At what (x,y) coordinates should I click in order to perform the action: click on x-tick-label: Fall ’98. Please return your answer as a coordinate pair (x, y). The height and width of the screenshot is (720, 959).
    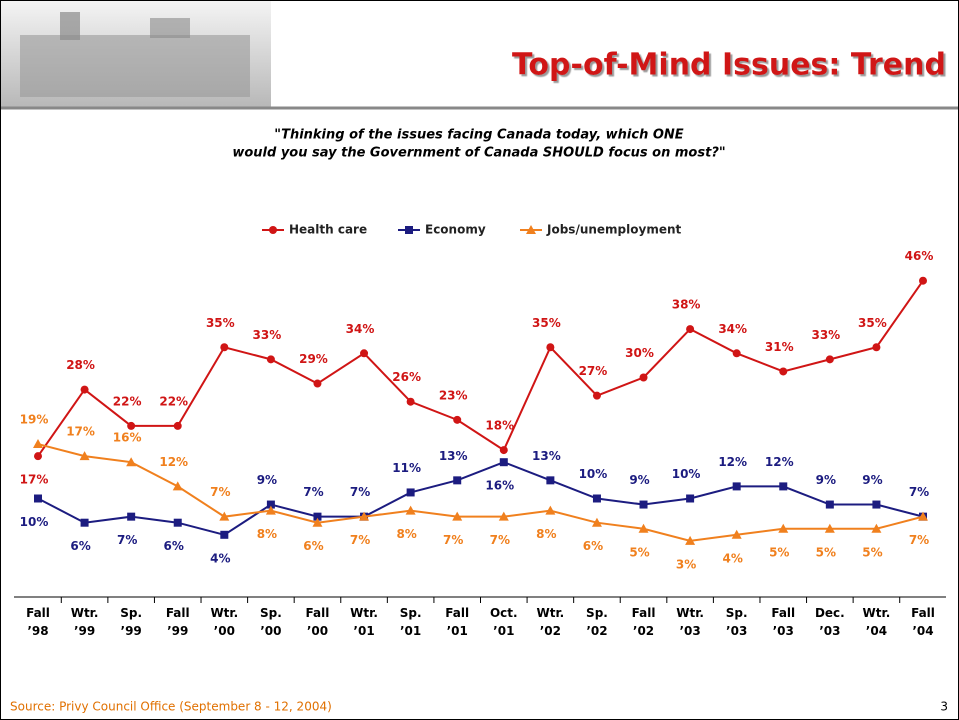
    Looking at the image, I should click on (38, 622).